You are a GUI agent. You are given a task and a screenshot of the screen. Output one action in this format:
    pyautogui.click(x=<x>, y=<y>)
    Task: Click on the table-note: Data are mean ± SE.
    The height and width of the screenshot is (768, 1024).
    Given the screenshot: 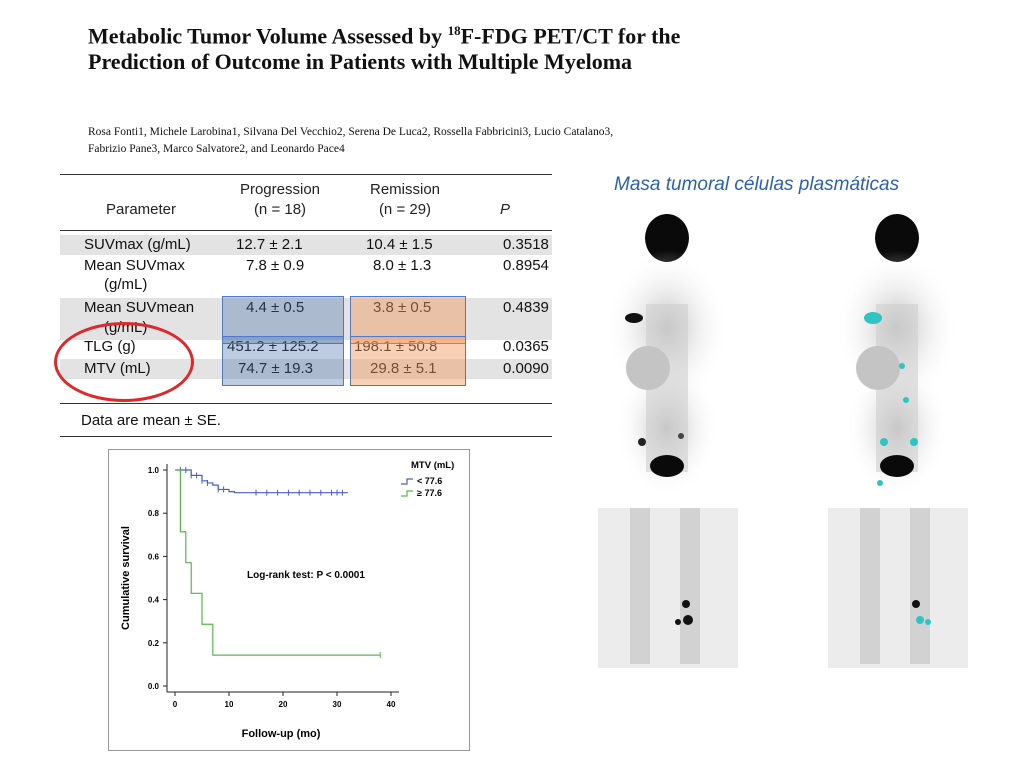 What is the action you would take?
    pyautogui.click(x=151, y=420)
    